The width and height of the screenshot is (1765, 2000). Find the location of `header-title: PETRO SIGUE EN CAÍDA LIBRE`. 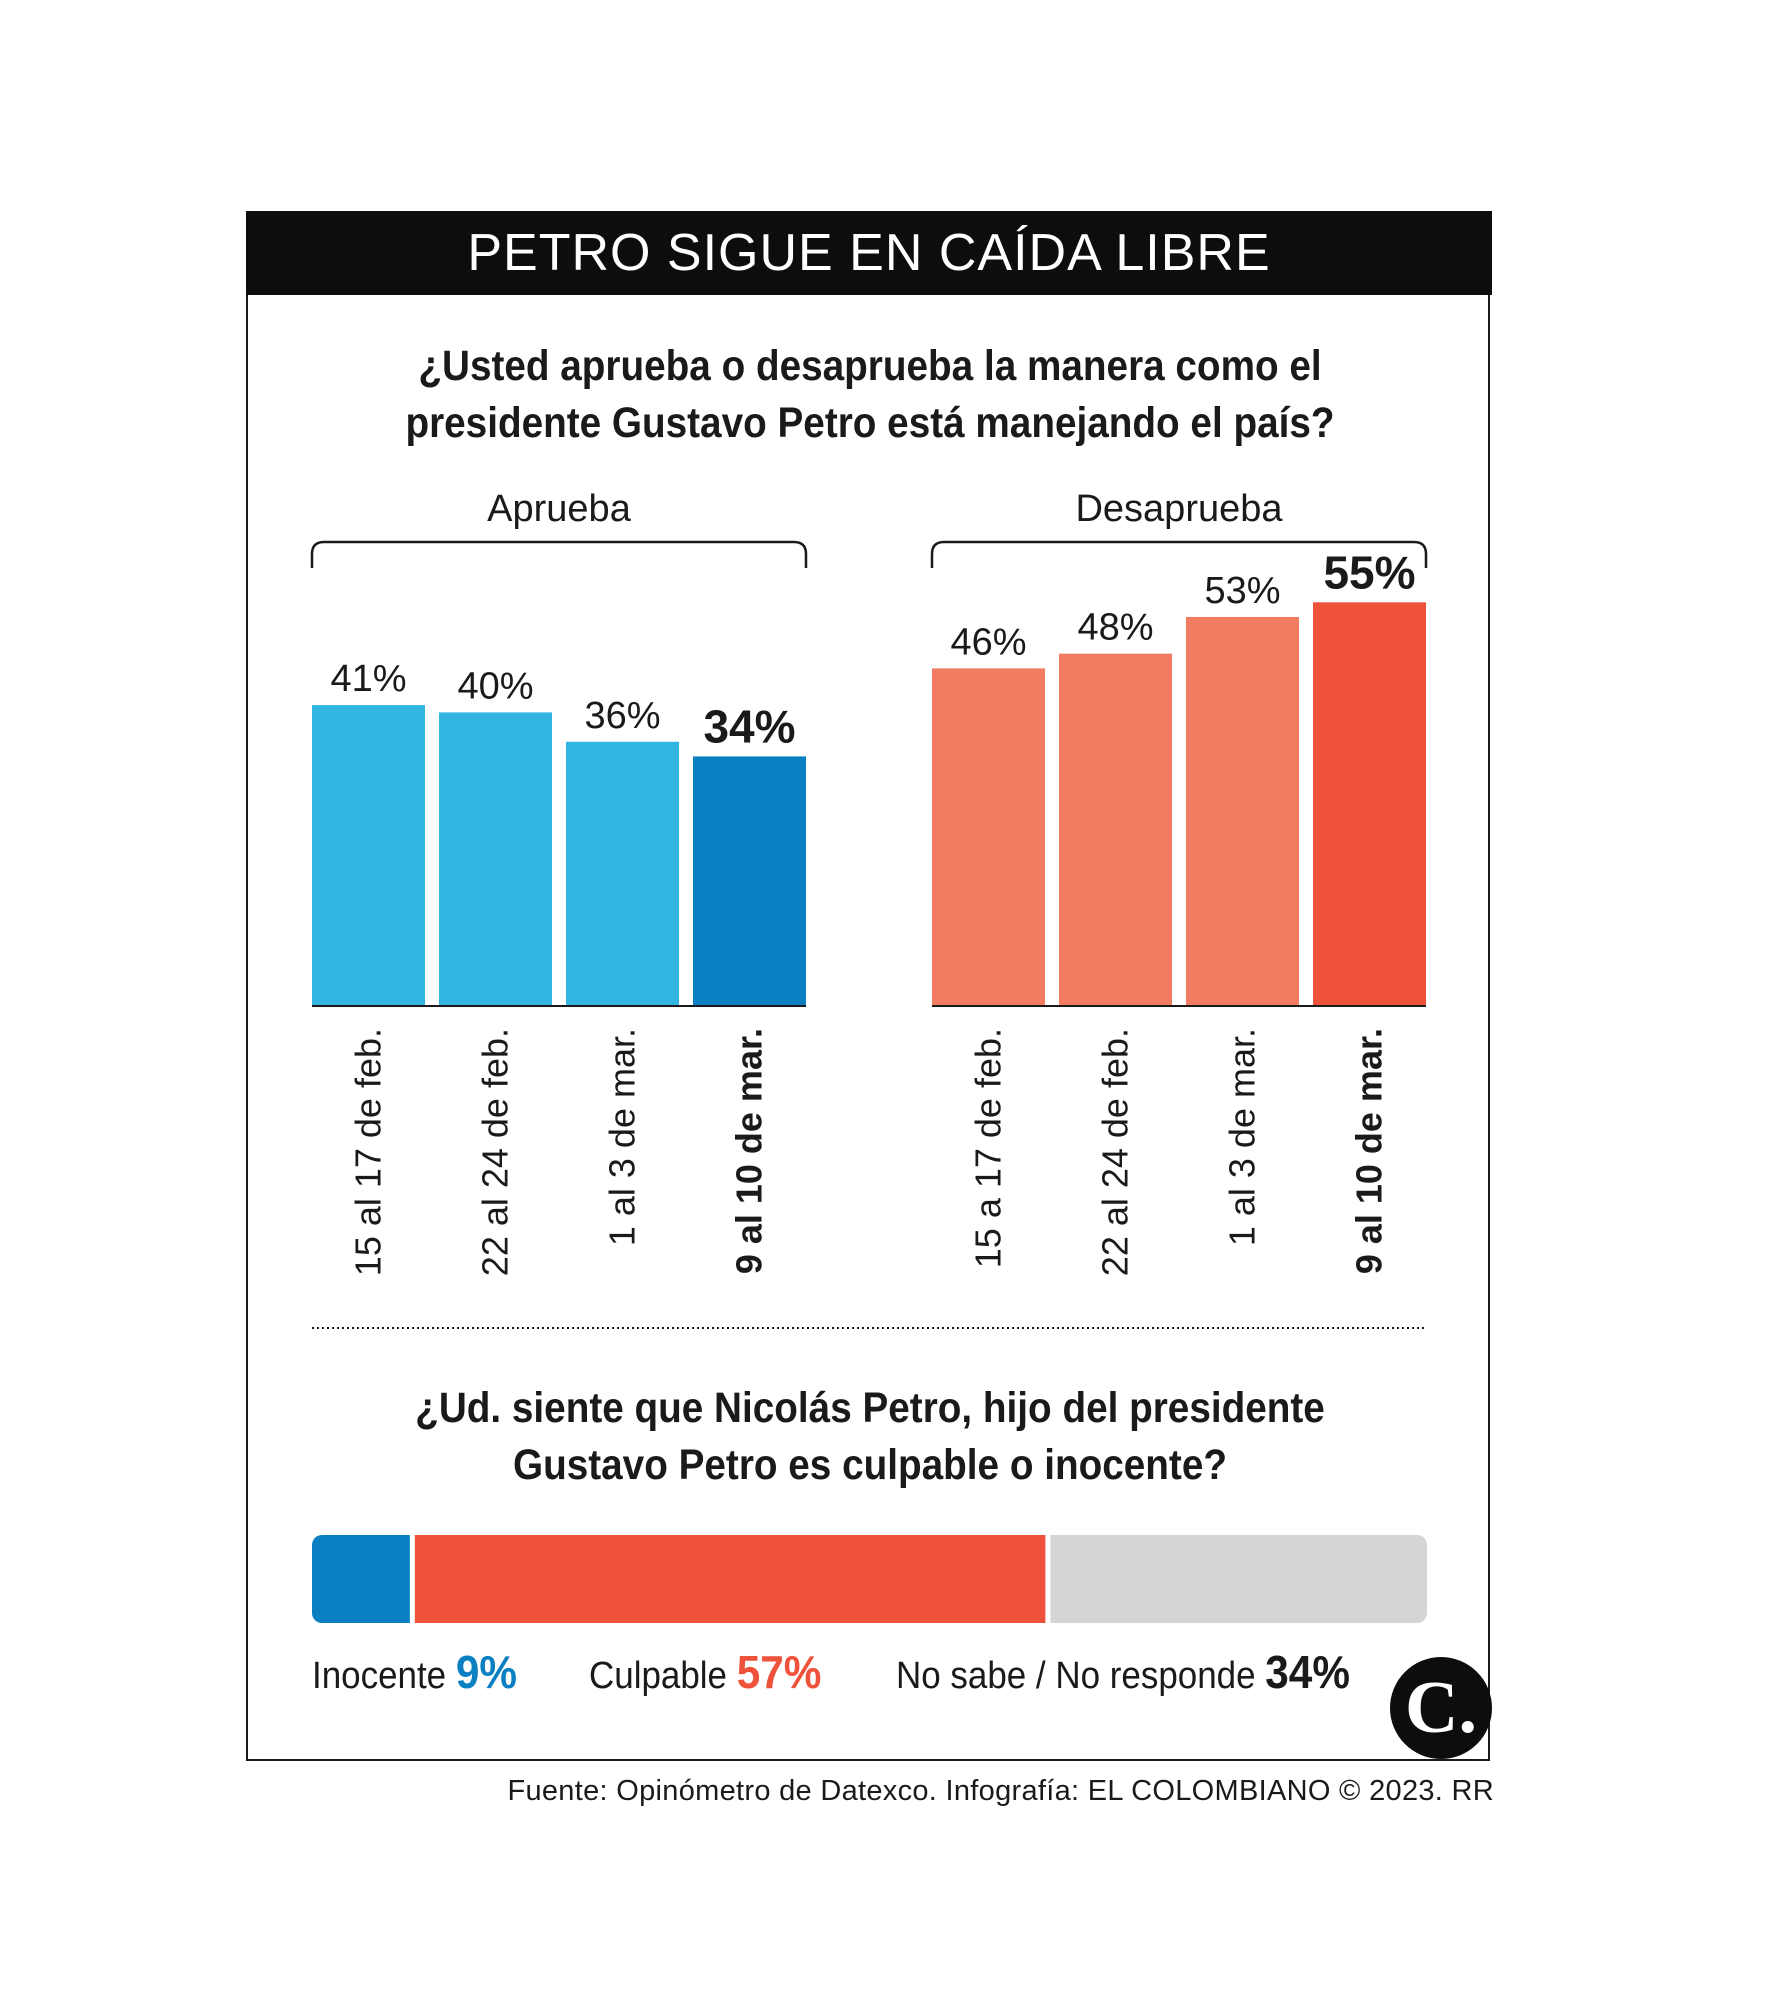

header-title: PETRO SIGUE EN CAÍDA LIBRE is located at coordinates (869, 253).